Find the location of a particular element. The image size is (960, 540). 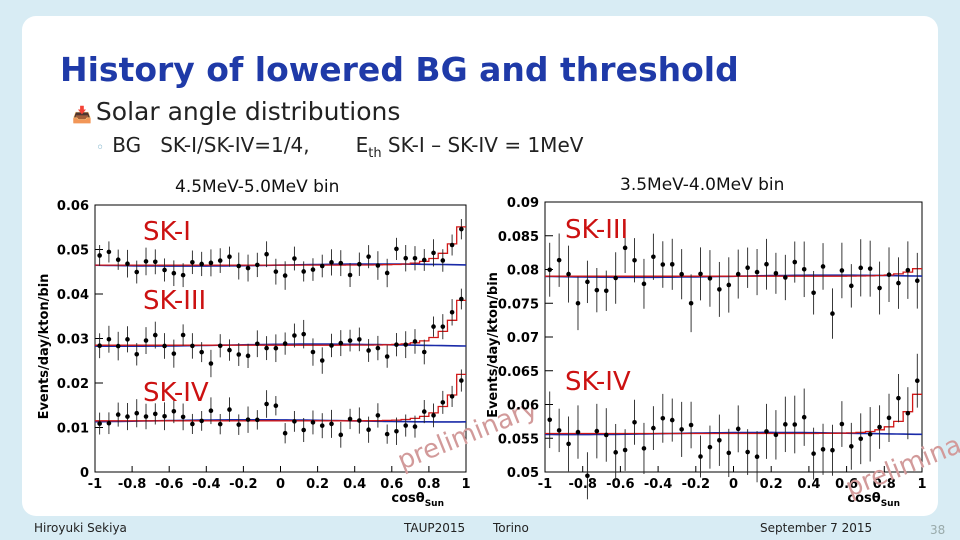

series-sk-i is located at coordinates (280, 254).